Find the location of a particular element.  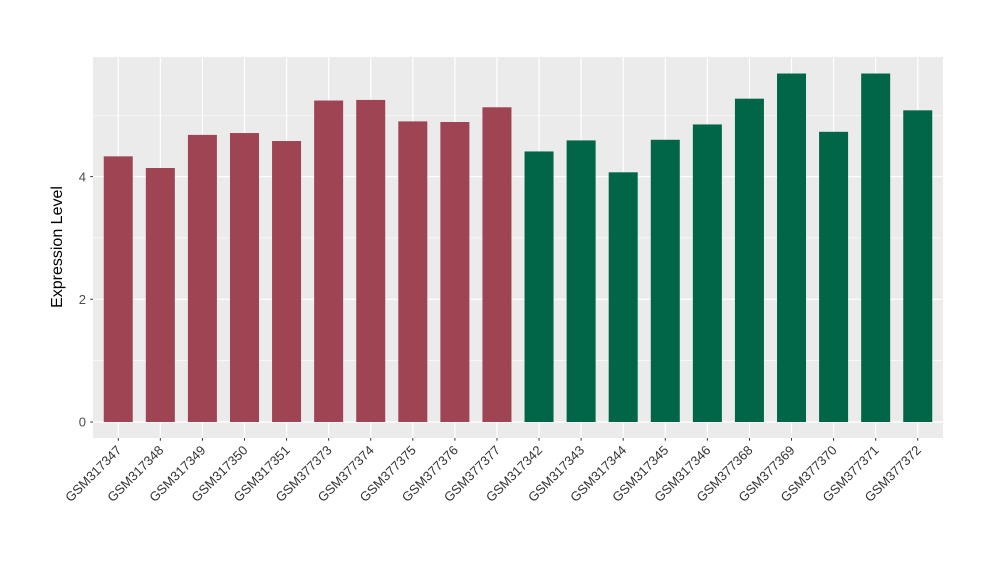

bar-GSM317343 is located at coordinates (581, 281).